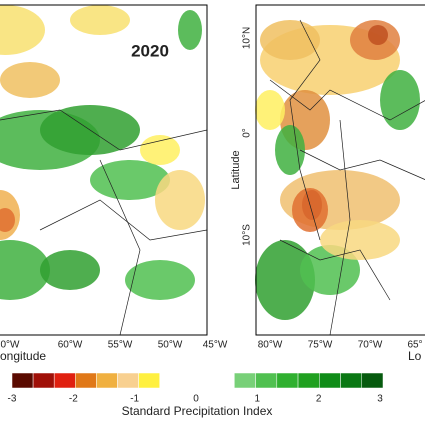  What do you see at coordinates (134, 399) in the screenshot?
I see `colorbar-tick-label: -1` at bounding box center [134, 399].